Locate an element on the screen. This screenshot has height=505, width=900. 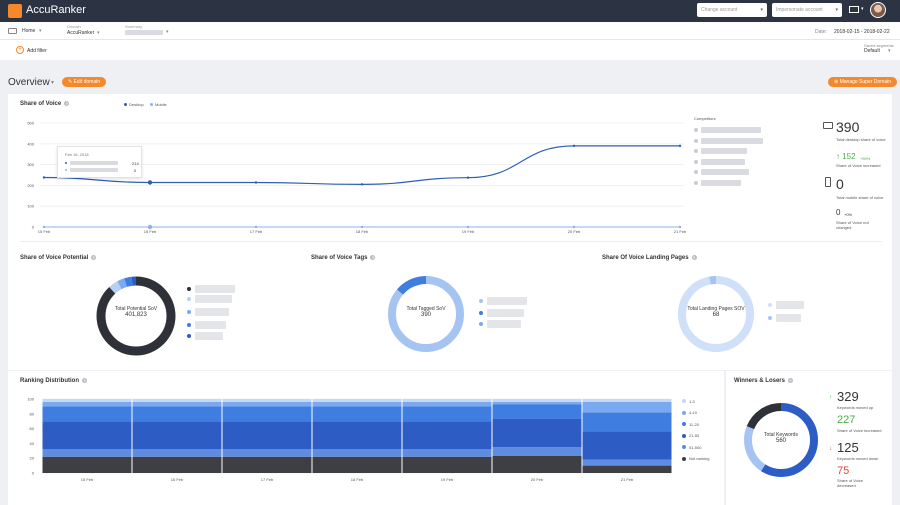
add-filter-button: Add filter is located at coordinates (37, 51).